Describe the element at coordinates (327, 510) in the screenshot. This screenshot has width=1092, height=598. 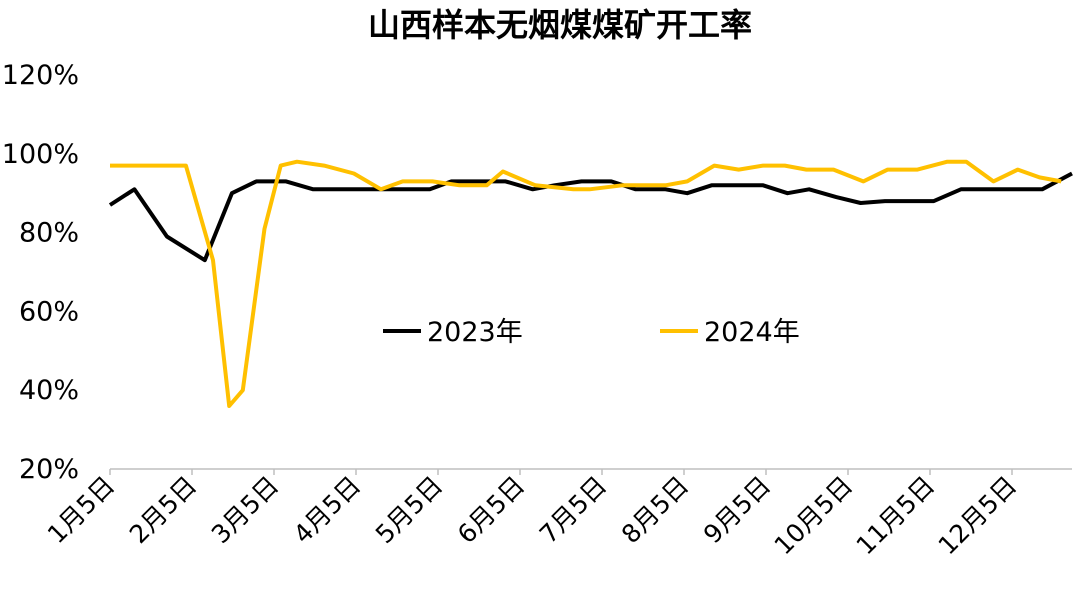
I see `x-tick-label: 4月5日` at that location.